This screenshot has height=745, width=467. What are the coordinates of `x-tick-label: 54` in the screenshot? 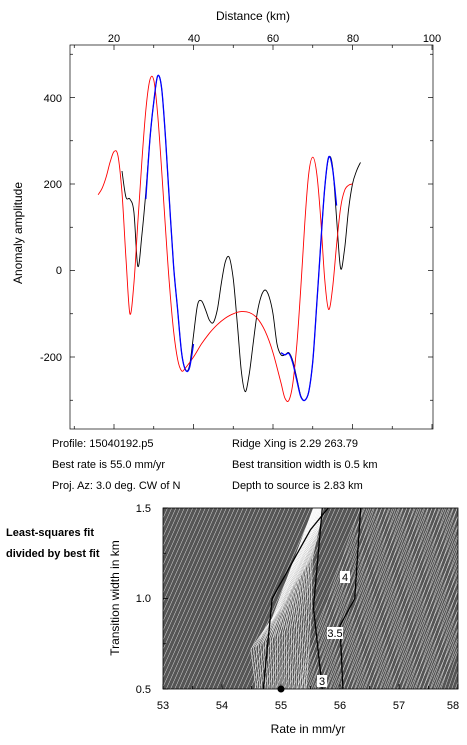 It's located at (222, 706).